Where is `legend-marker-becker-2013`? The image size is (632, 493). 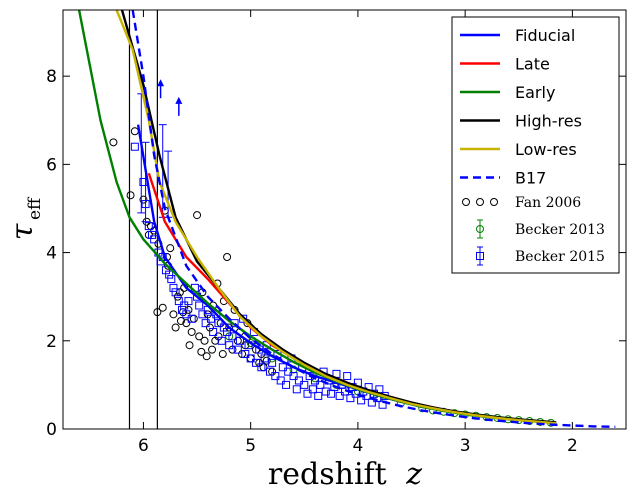 legend-marker-becker-2013 is located at coordinates (480, 229).